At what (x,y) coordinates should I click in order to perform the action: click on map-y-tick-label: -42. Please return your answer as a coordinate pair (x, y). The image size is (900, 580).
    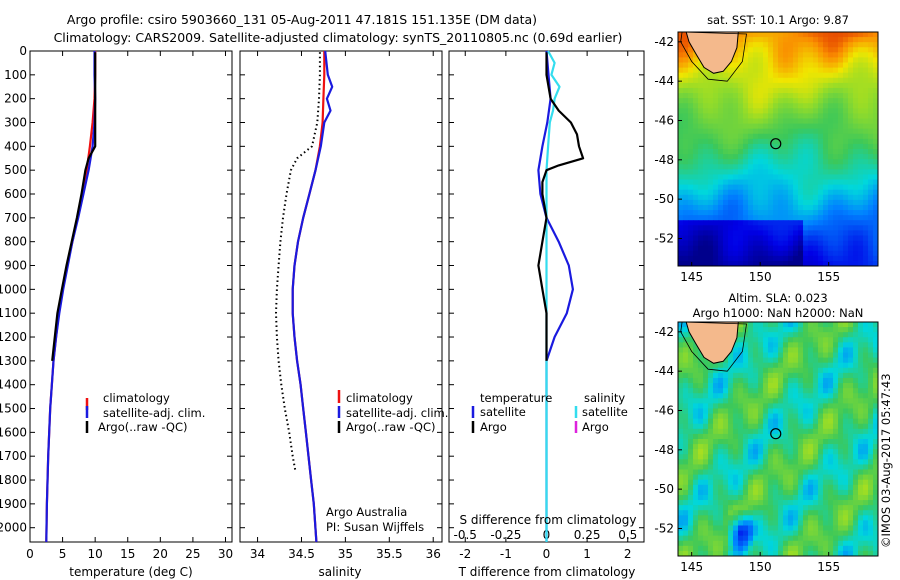
    Looking at the image, I should click on (664, 42).